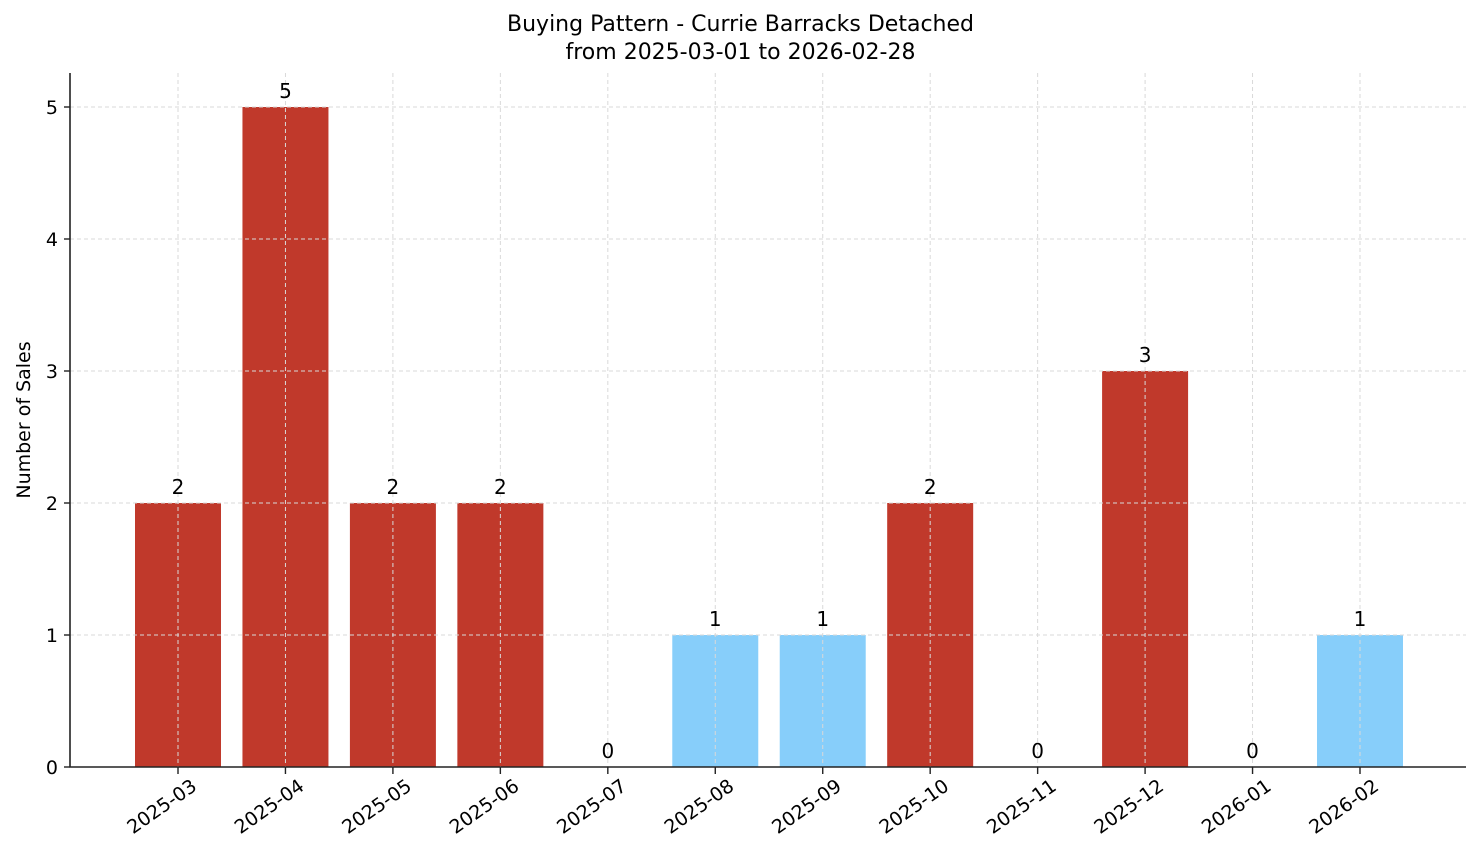 This screenshot has height=863, width=1481. What do you see at coordinates (1145, 355) in the screenshot?
I see `bar-value-label: 3` at bounding box center [1145, 355].